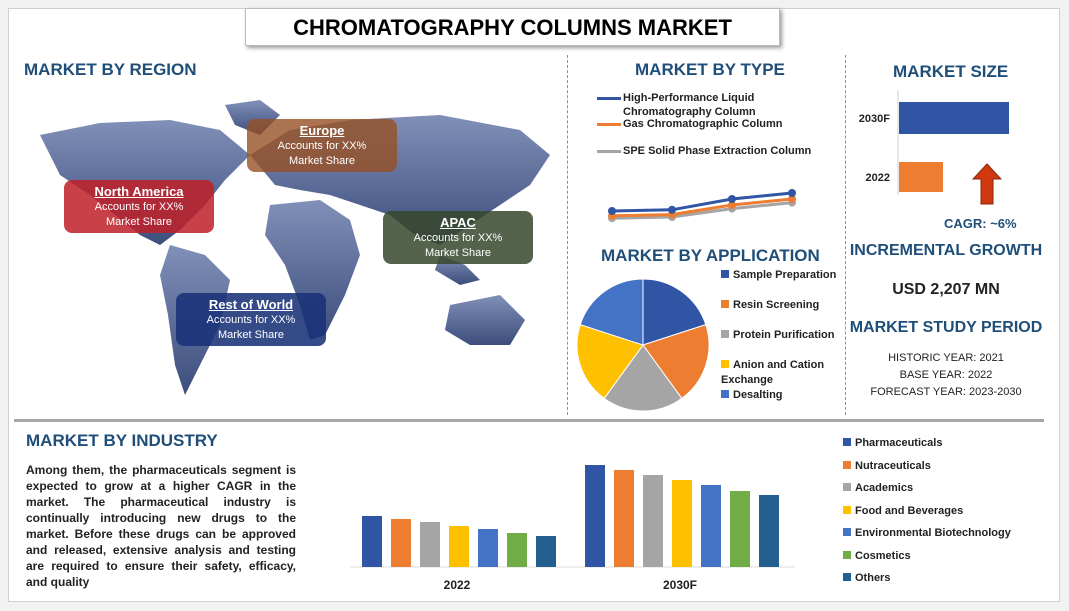 This screenshot has width=1069, height=611. I want to click on legend-item: Pharmaceuticals, so click(892, 443).